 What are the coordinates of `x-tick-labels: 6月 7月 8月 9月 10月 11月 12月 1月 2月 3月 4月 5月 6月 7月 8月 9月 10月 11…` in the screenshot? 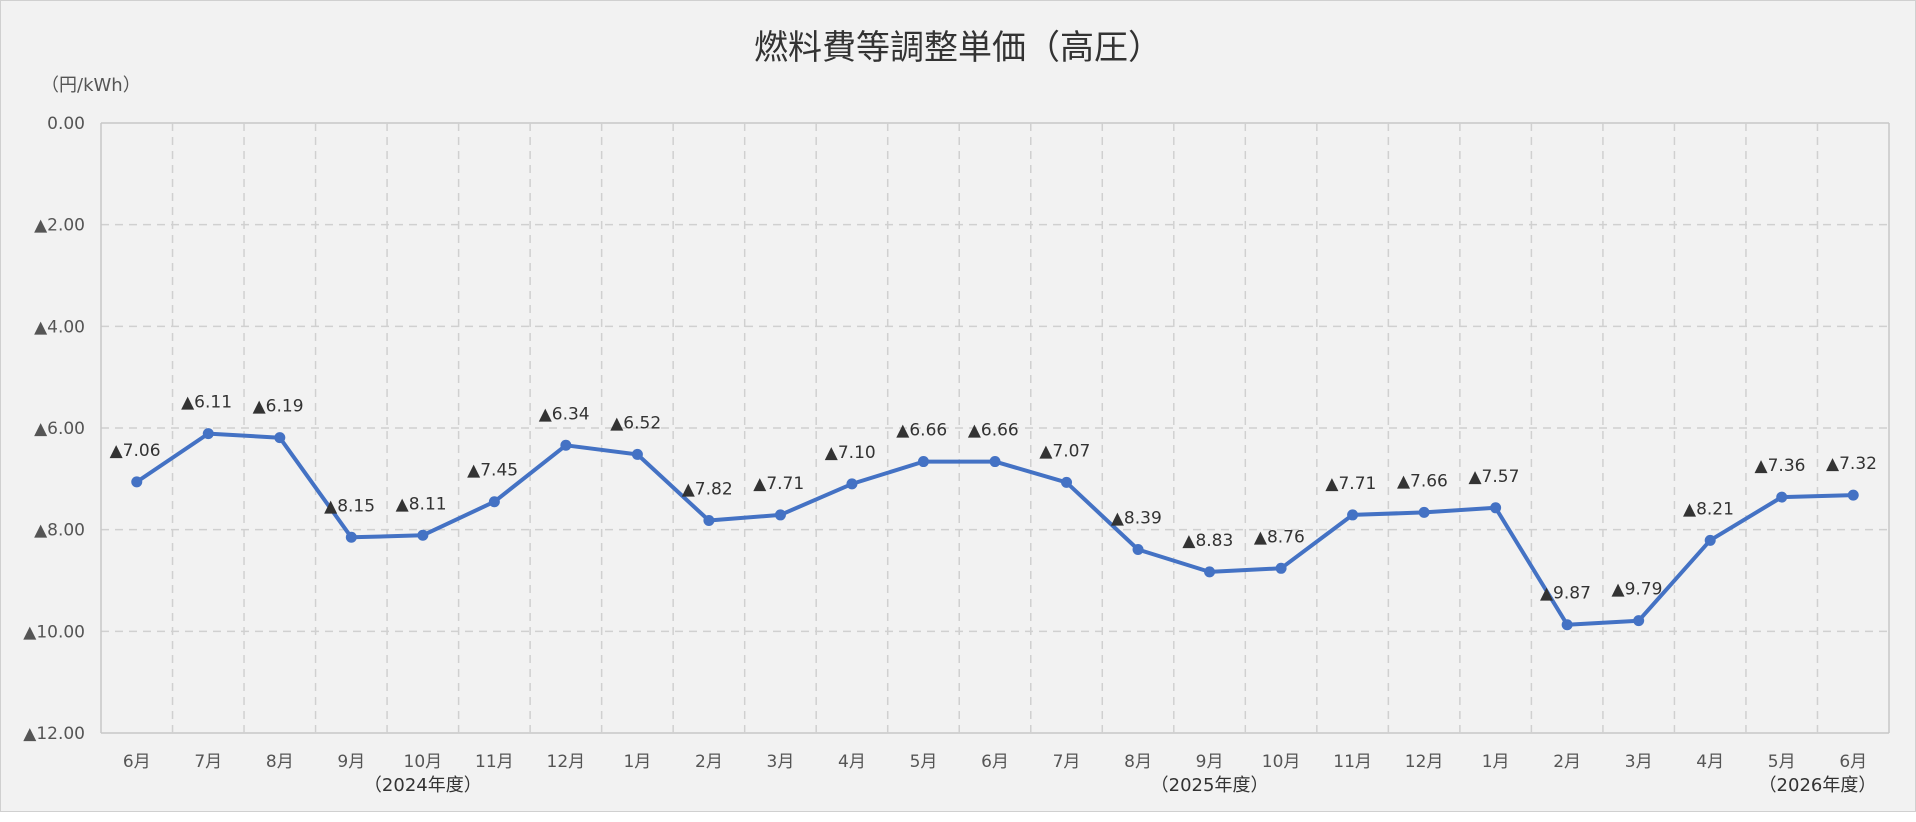 It's located at (995, 762).